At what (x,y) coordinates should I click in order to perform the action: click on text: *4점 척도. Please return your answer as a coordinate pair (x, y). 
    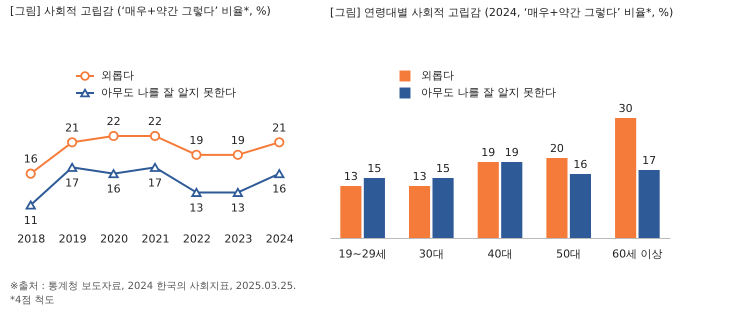
    Looking at the image, I should click on (33, 301).